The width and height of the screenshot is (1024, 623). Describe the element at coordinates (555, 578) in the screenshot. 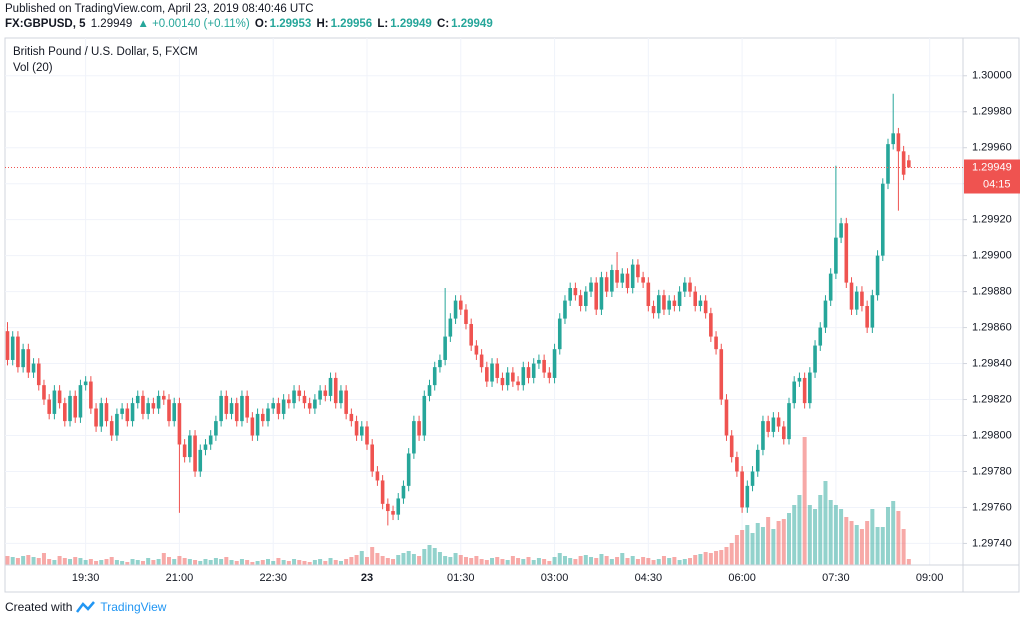

I see `x-tick-label: 03:00` at that location.